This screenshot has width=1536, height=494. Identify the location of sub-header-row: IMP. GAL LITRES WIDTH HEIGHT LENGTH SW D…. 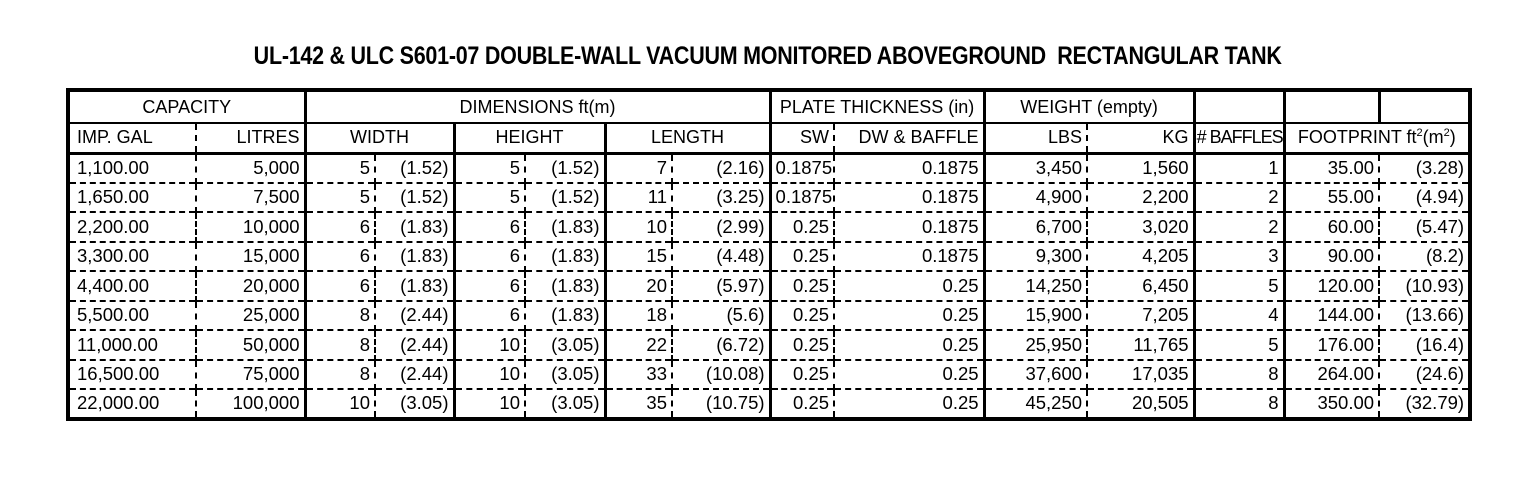
(769, 139).